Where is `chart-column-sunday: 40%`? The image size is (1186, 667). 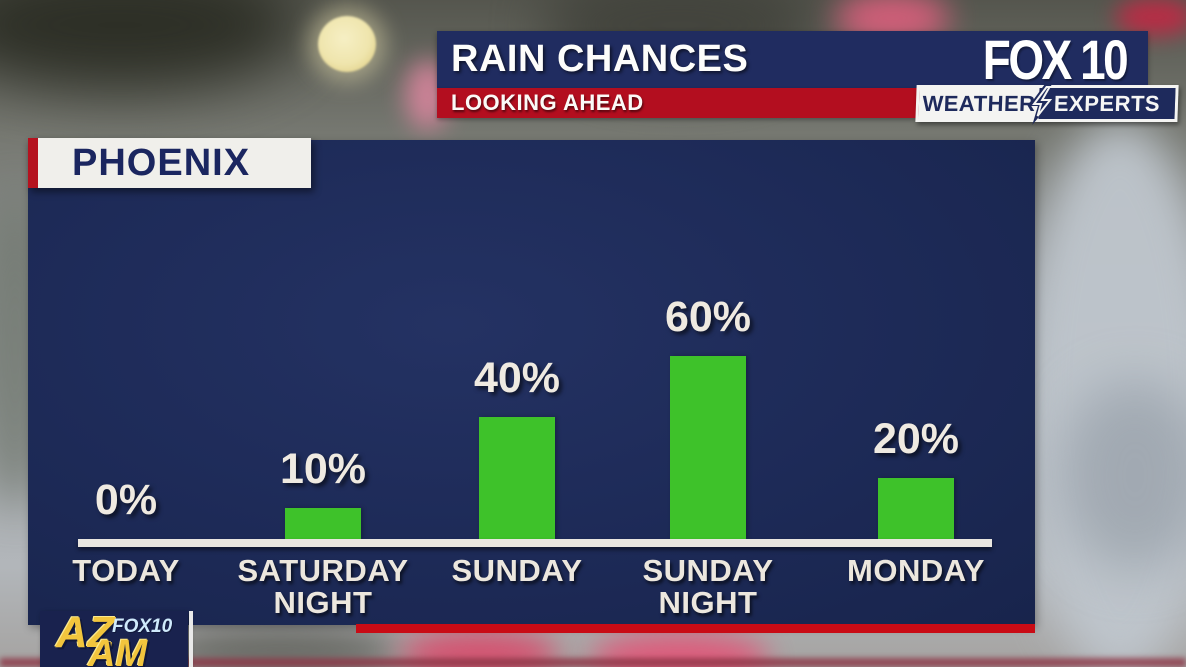
chart-column-sunday: 40% is located at coordinates (517, 339).